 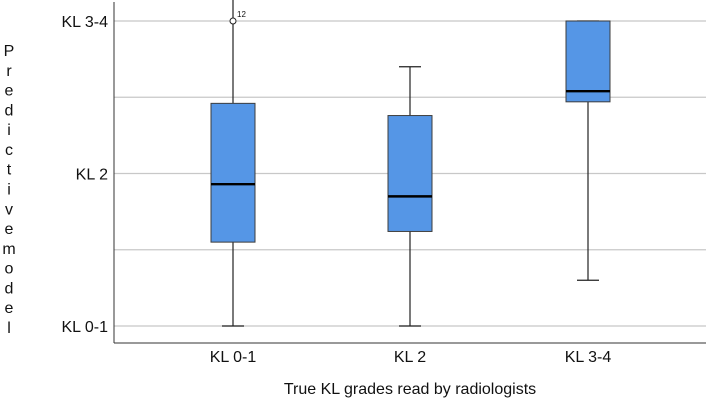 I want to click on x-tick-label: KL 0-1, so click(x=233, y=357).